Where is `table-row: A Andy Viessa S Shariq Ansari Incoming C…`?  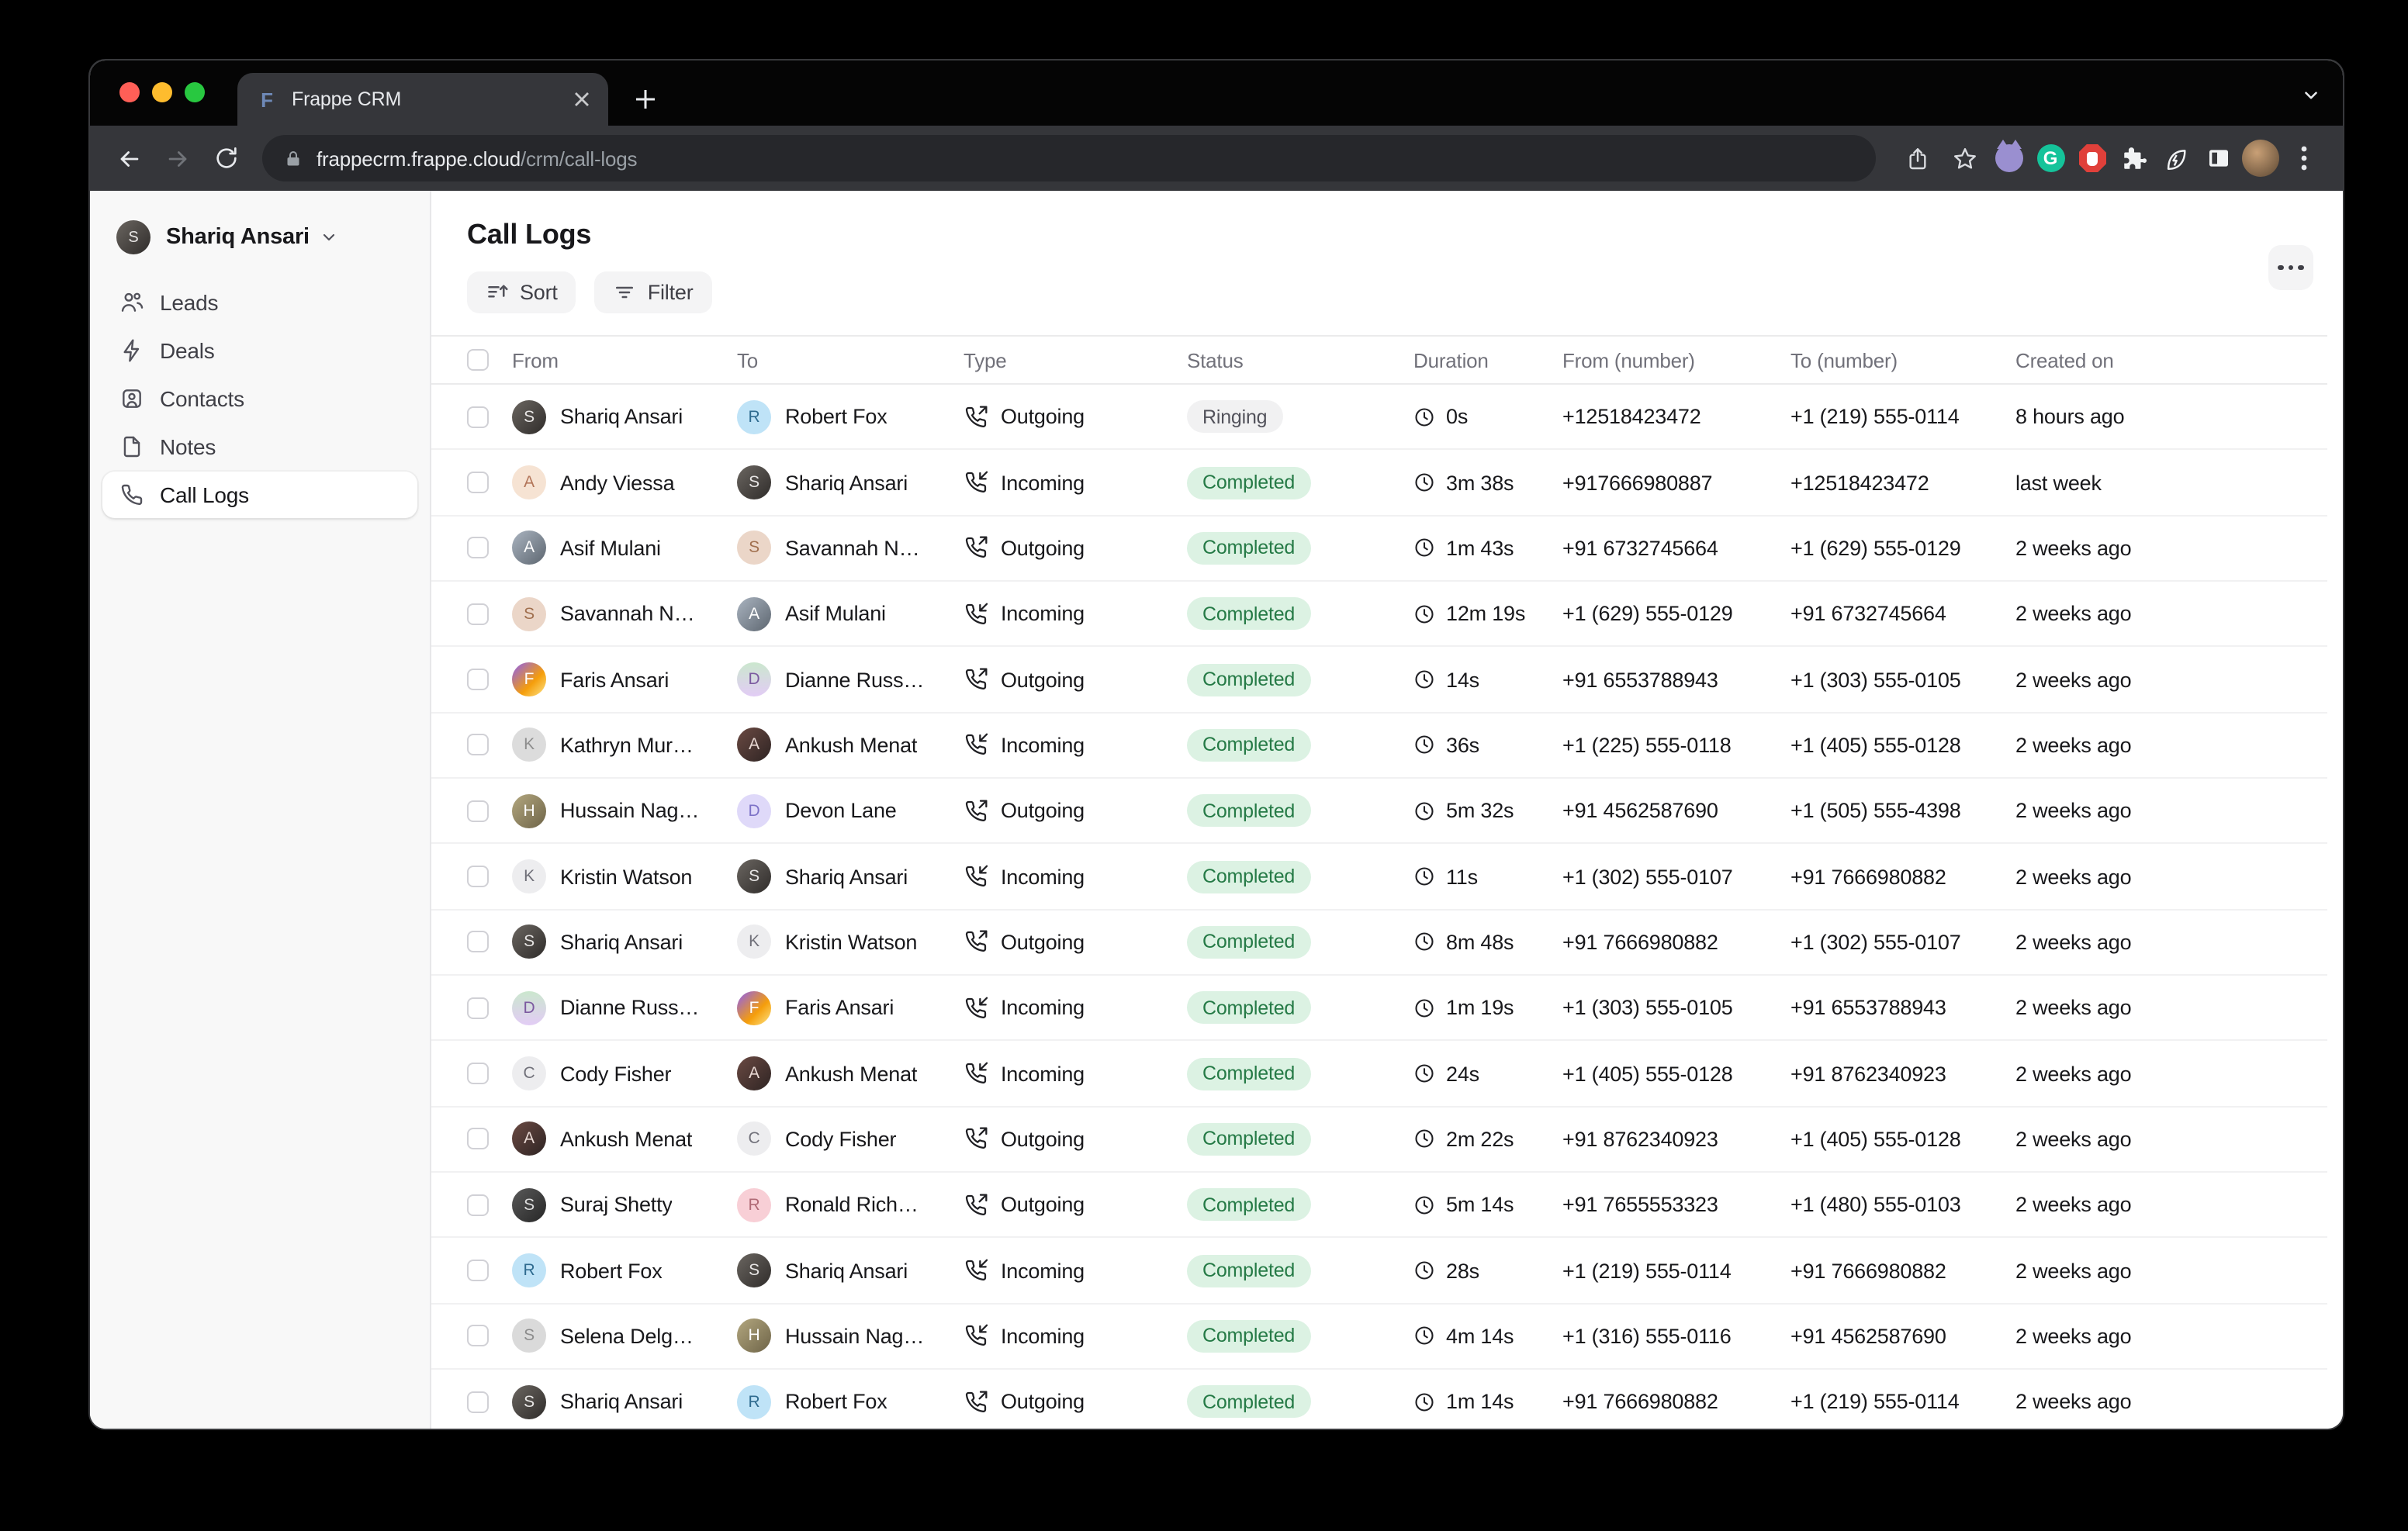 table-row: A Andy Viessa S Shariq Ansari Incoming C… is located at coordinates (1379, 484).